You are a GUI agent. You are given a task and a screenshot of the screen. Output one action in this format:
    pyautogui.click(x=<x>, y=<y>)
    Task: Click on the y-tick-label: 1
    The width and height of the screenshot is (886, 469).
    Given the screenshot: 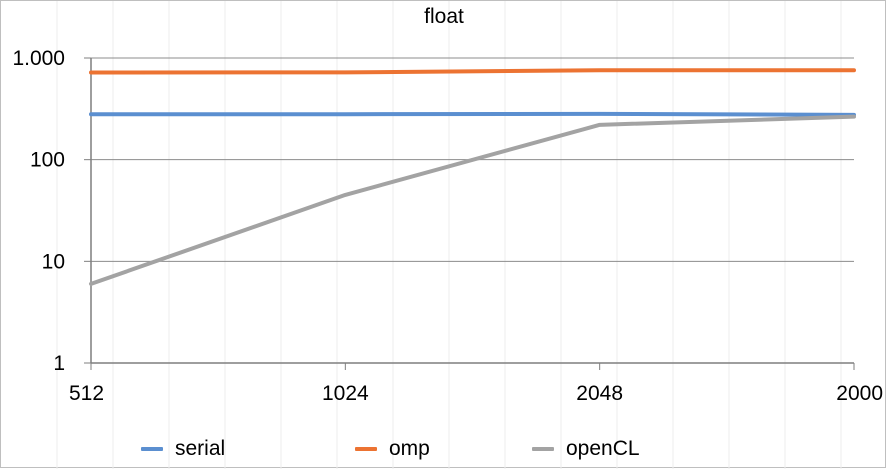 What is the action you would take?
    pyautogui.click(x=59, y=363)
    